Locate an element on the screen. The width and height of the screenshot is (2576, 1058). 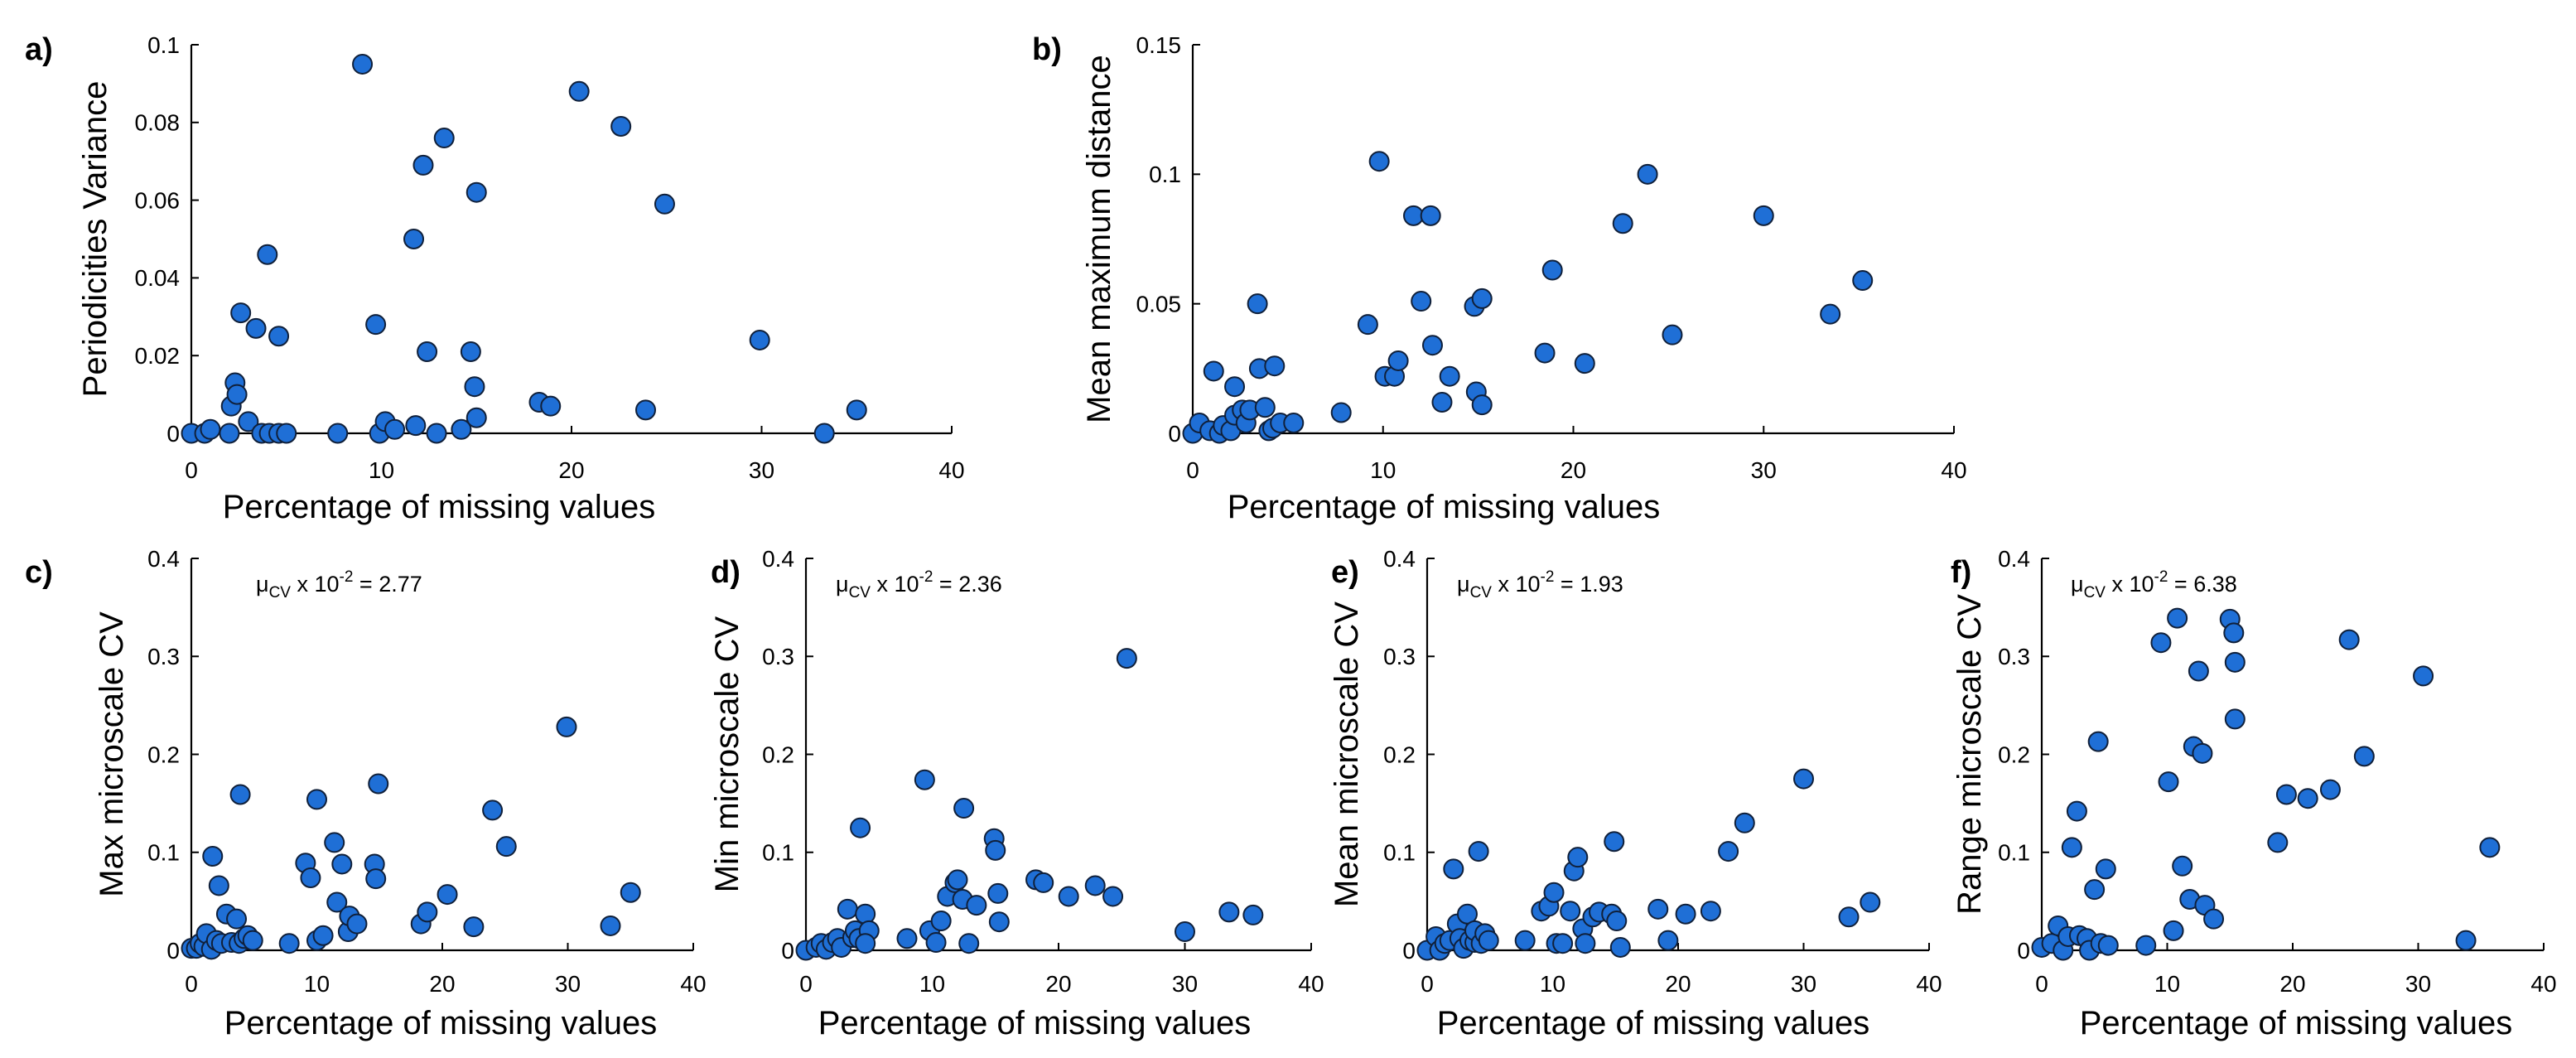
y-axis-label: Range microscale CV is located at coordinates (1969, 754).